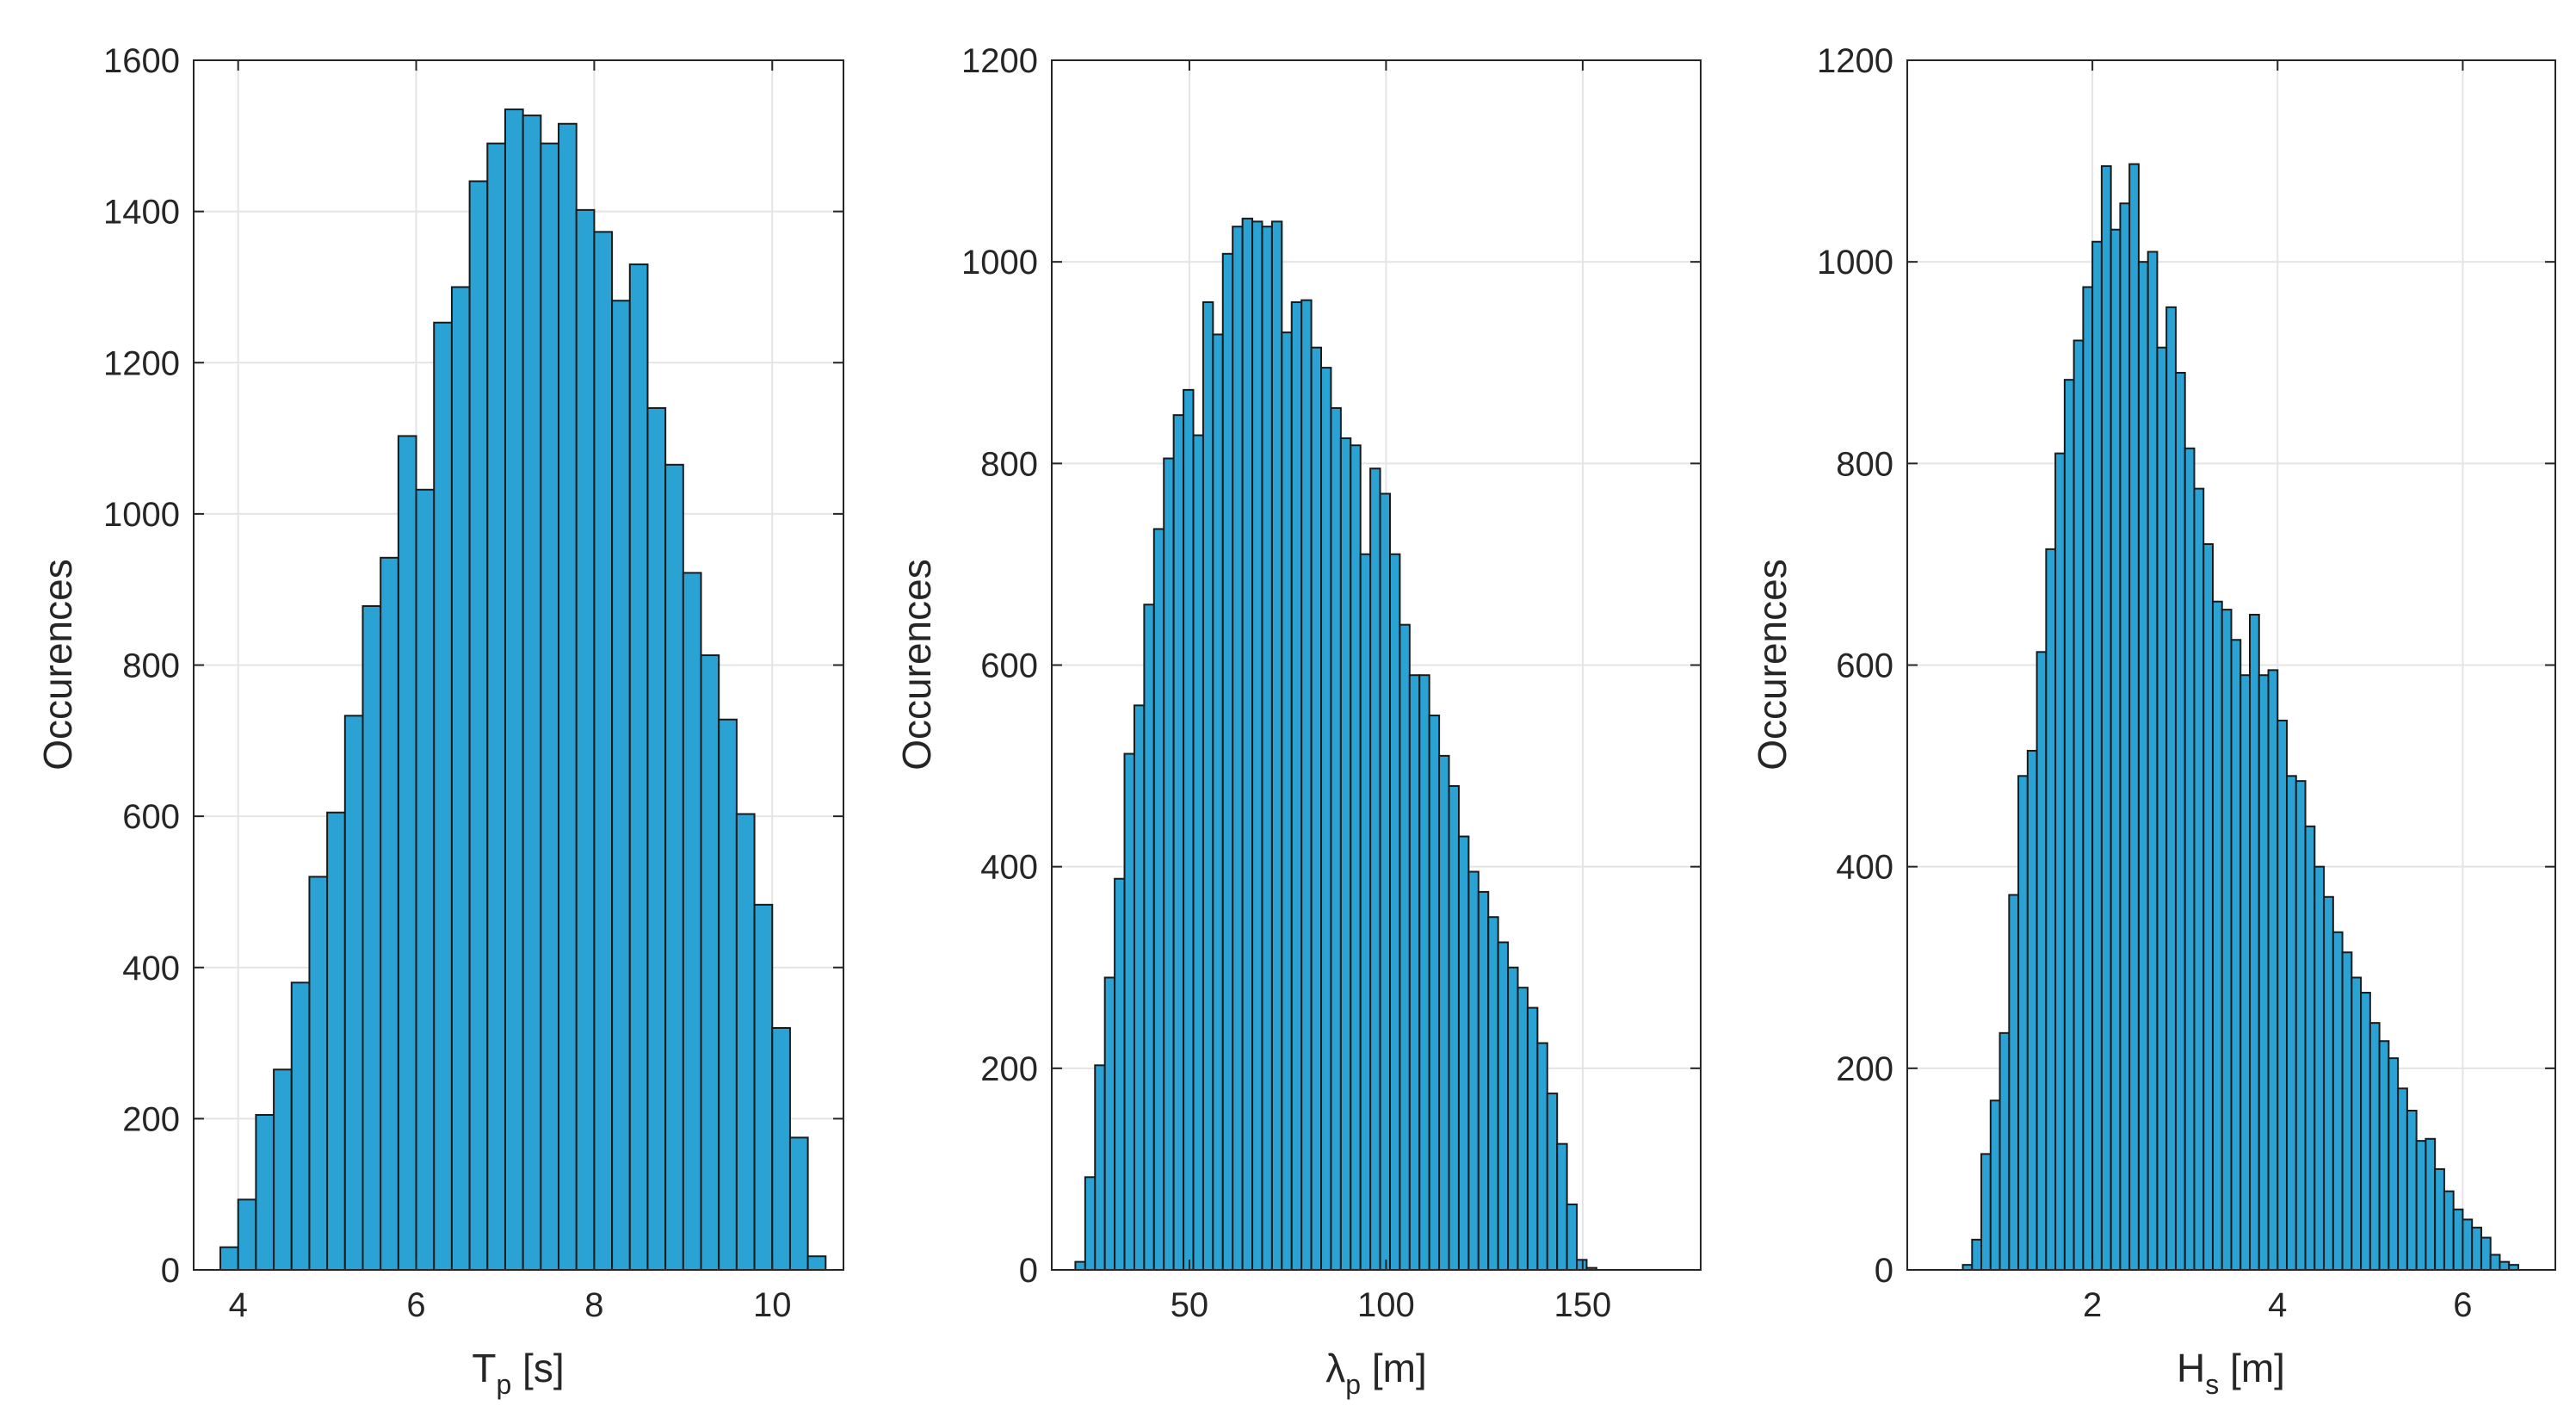  Describe the element at coordinates (1009, 666) in the screenshot. I see `y-tick-label: 600` at that location.